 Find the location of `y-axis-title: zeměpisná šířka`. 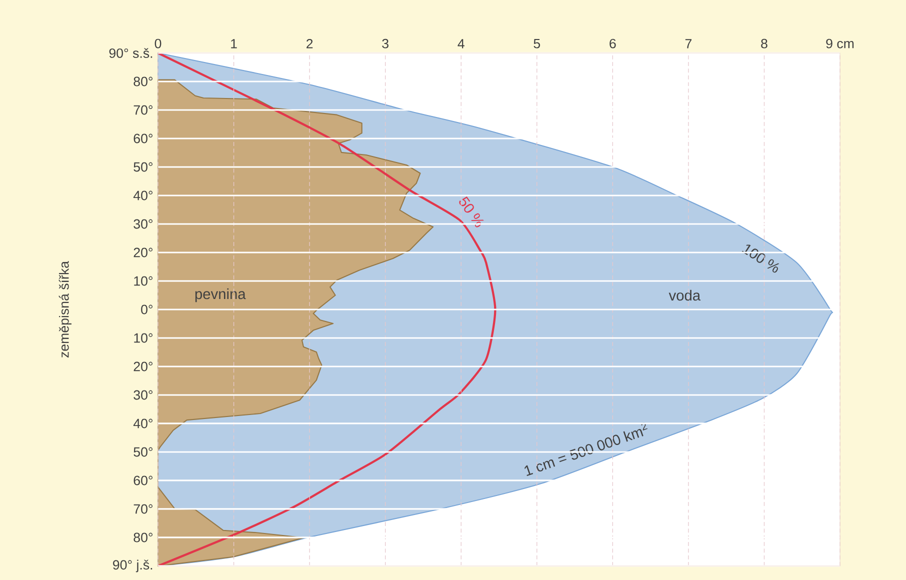

y-axis-title: zeměpisná šířka is located at coordinates (65, 309).